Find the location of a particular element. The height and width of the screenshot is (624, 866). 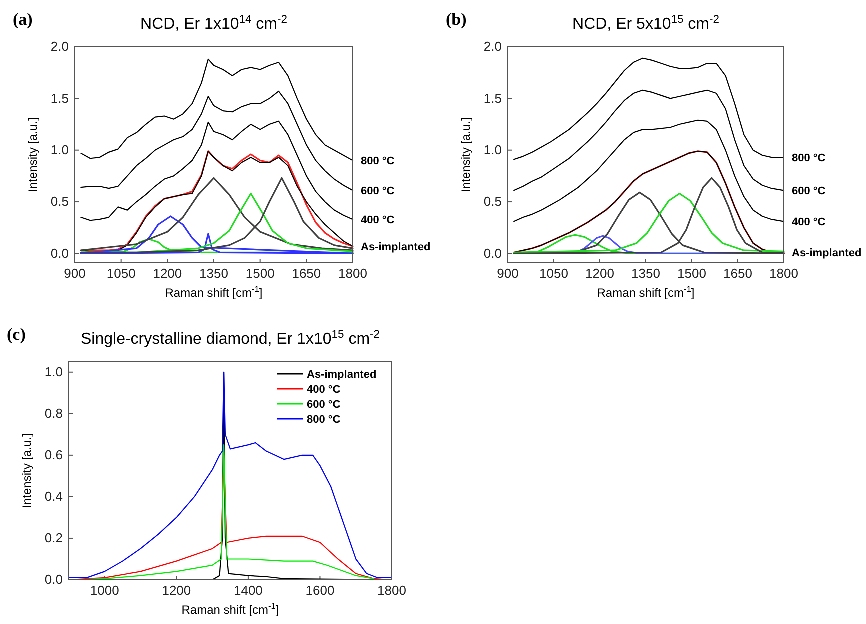

legend-label: 600 °C is located at coordinates (324, 405).